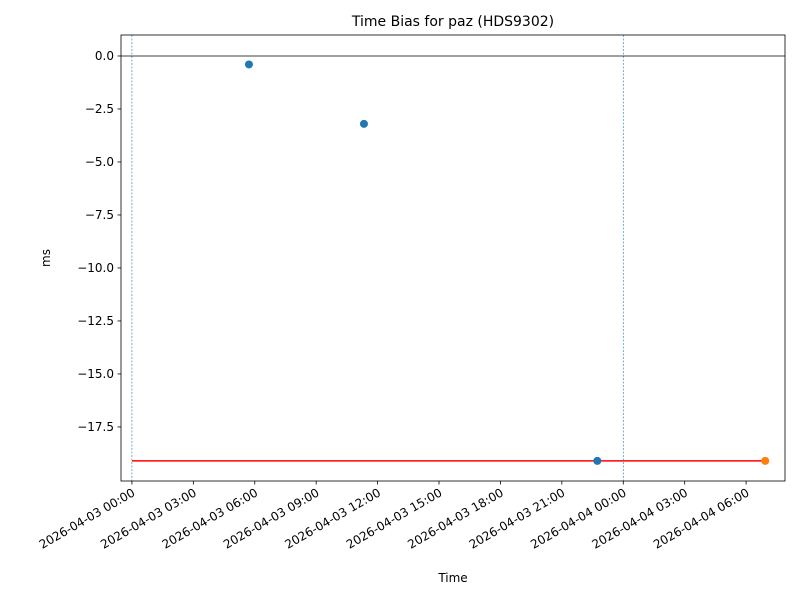 This screenshot has height=600, width=800. I want to click on y-tick-label: −17.5, so click(95, 427).